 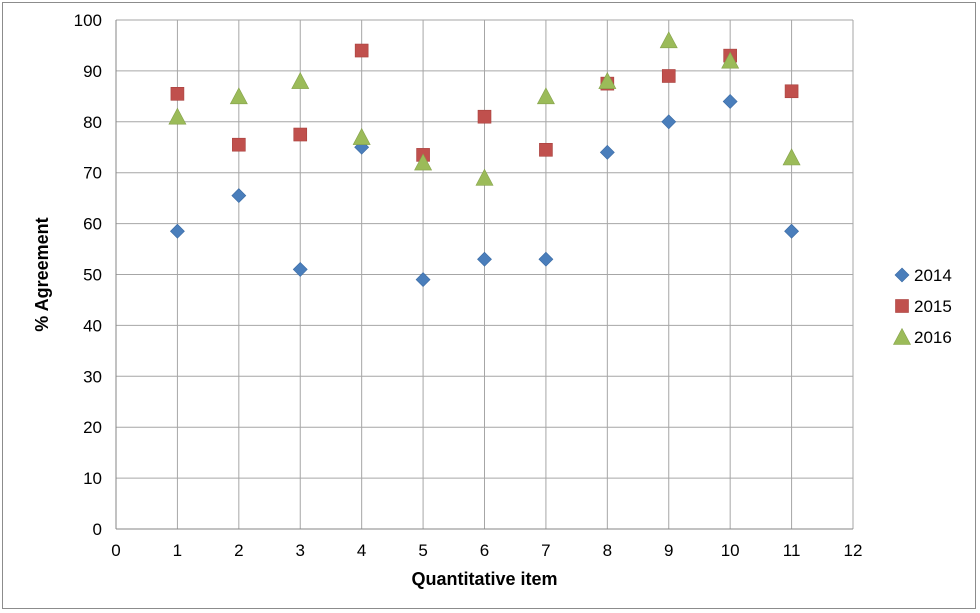 I want to click on legend-label: 2016, so click(x=933, y=337).